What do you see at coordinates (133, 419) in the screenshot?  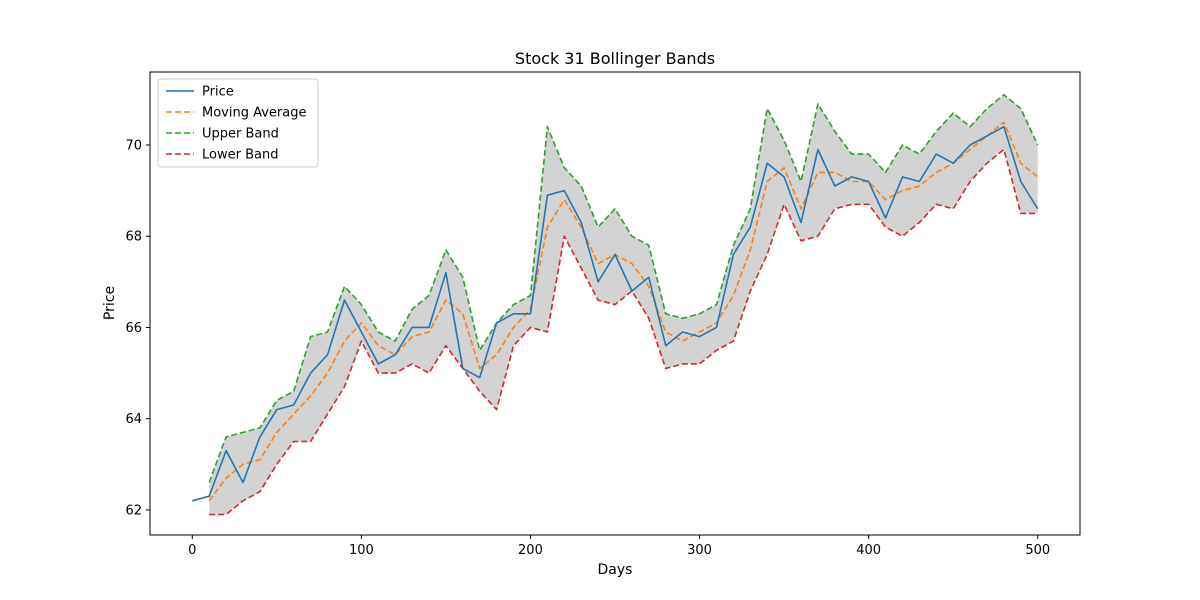 I see `y-tick-label: 64` at bounding box center [133, 419].